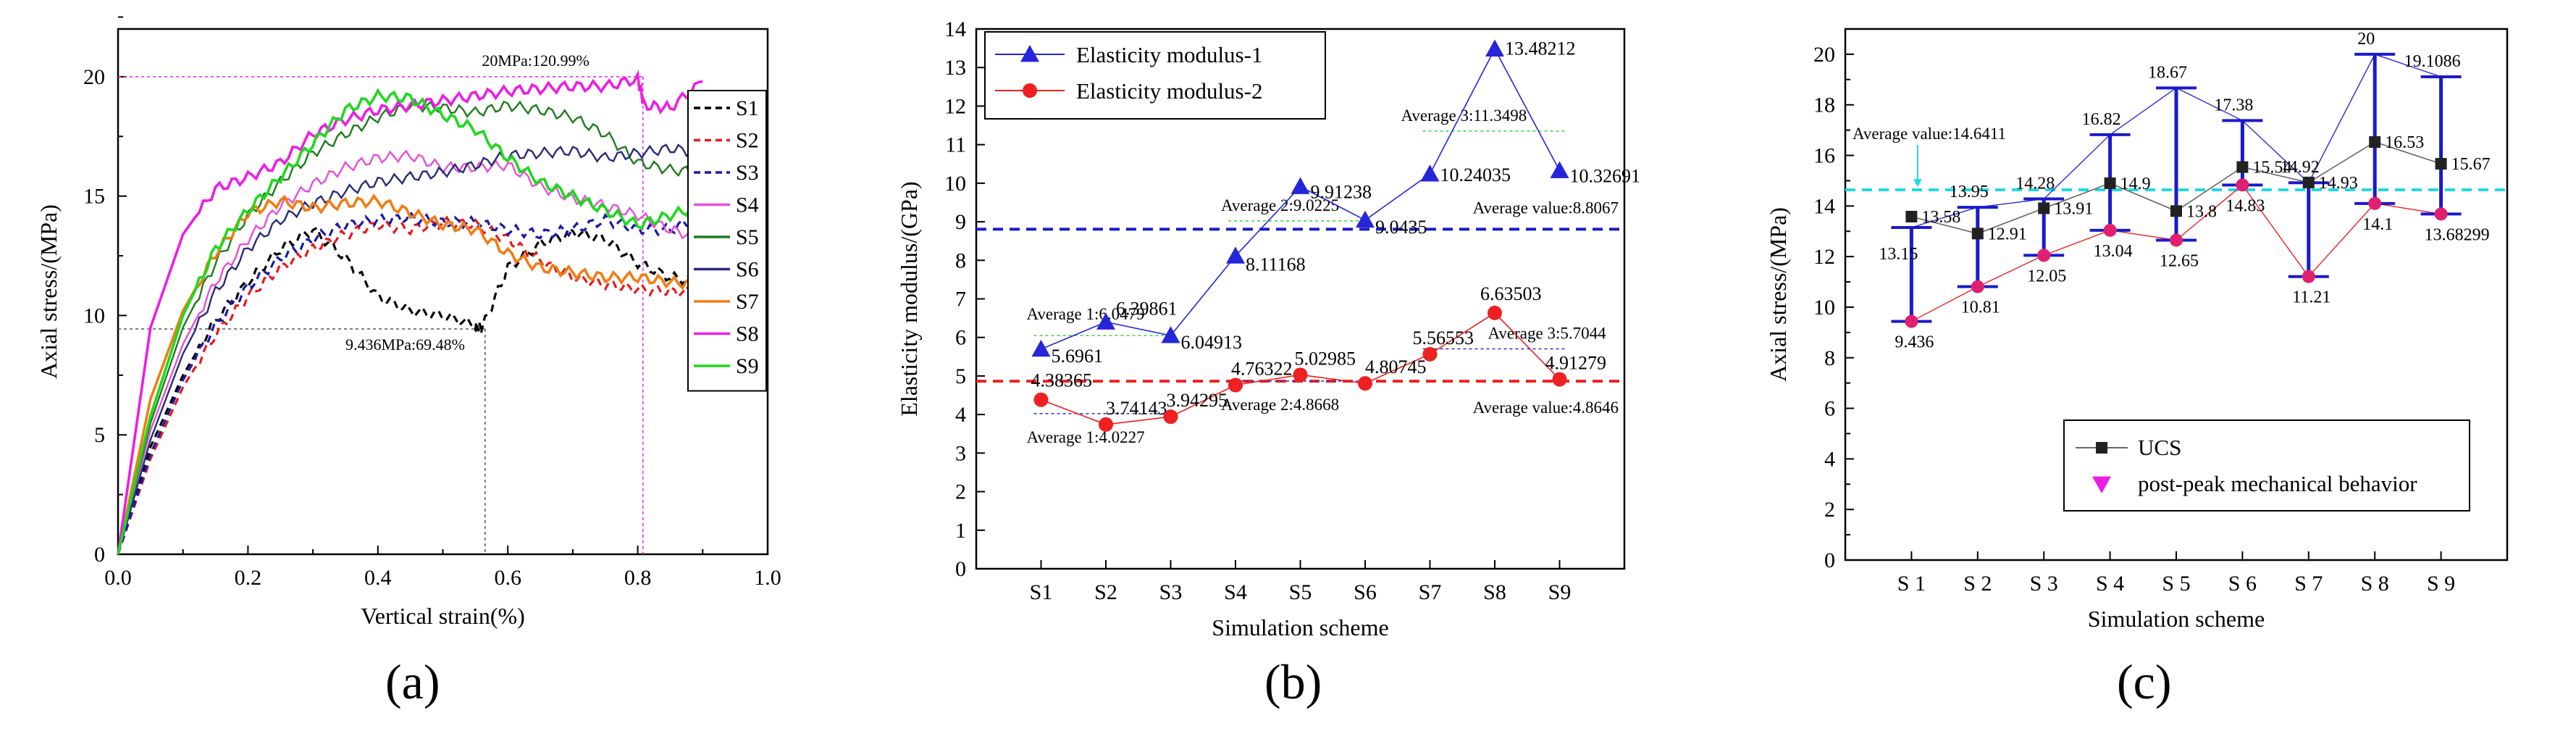  What do you see at coordinates (1940, 217) in the screenshot?
I see `ucs-value-label: 13.58` at bounding box center [1940, 217].